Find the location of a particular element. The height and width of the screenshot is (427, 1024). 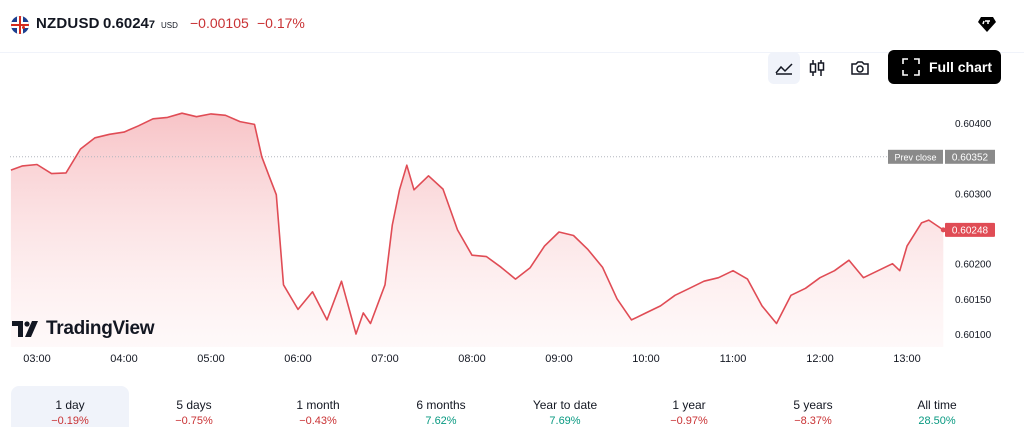

y-axis-tick-label: 0.60100 is located at coordinates (973, 335).